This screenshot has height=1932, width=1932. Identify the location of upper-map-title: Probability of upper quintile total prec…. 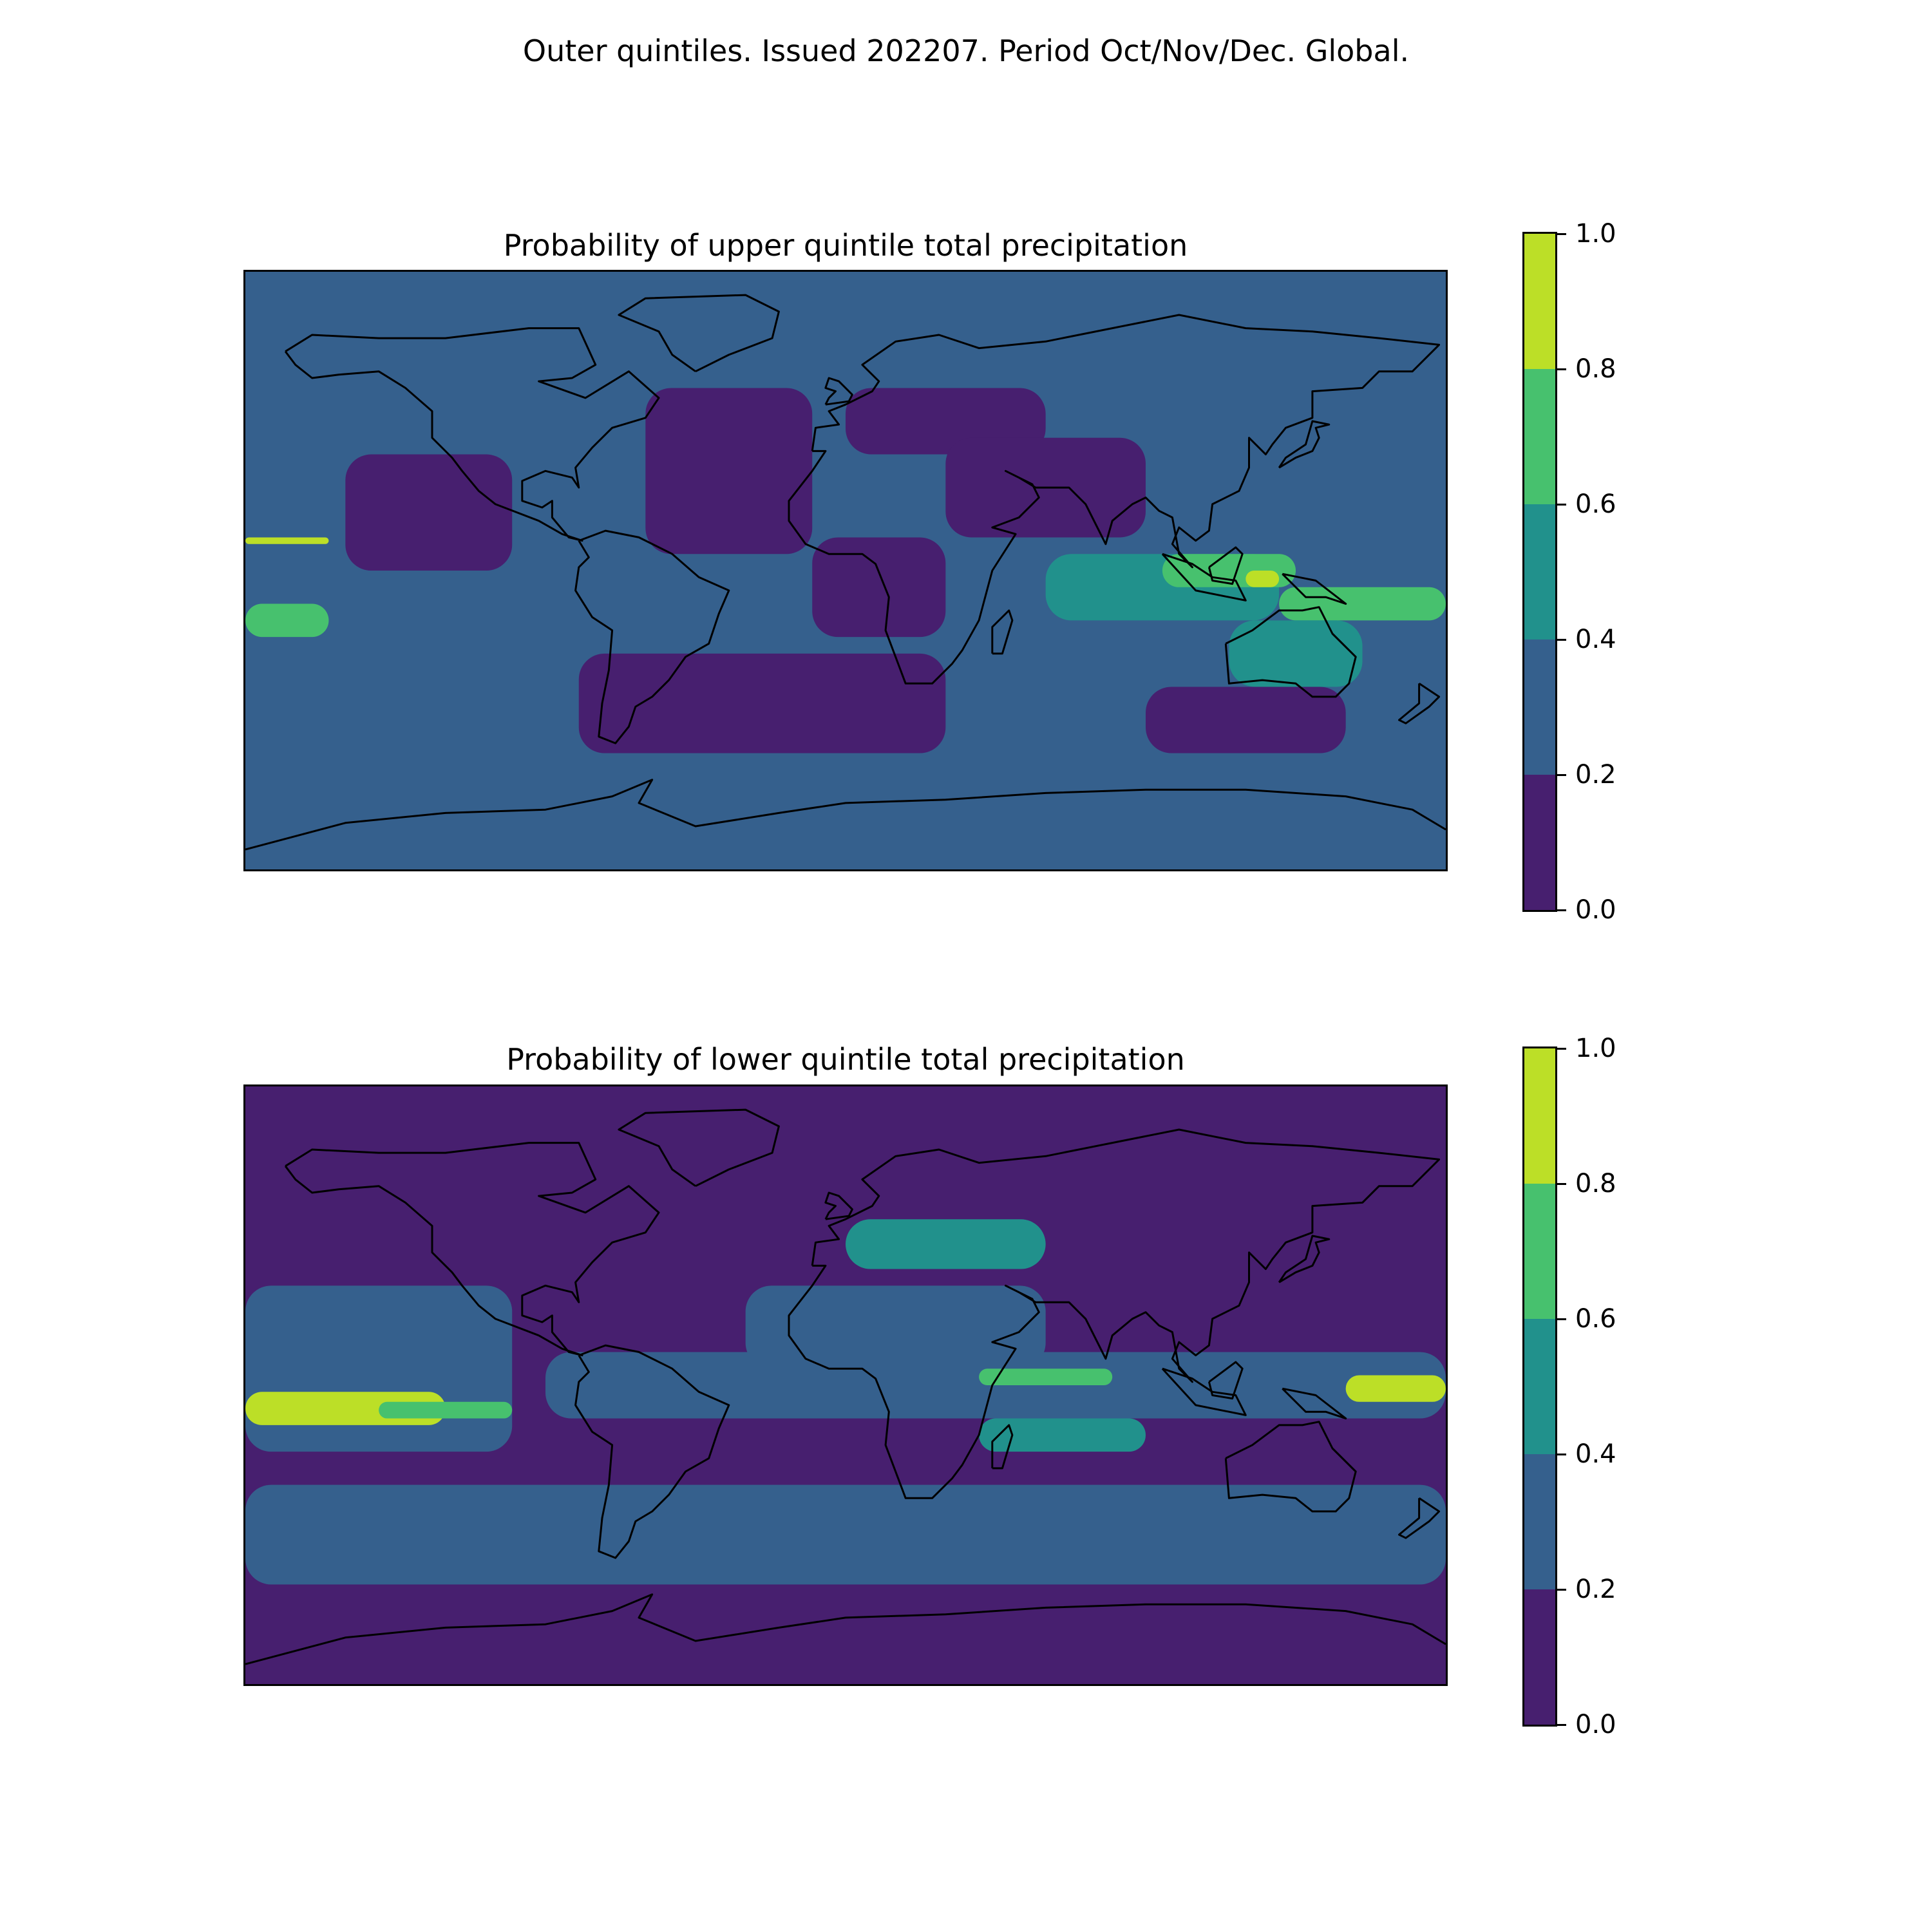
(846, 246).